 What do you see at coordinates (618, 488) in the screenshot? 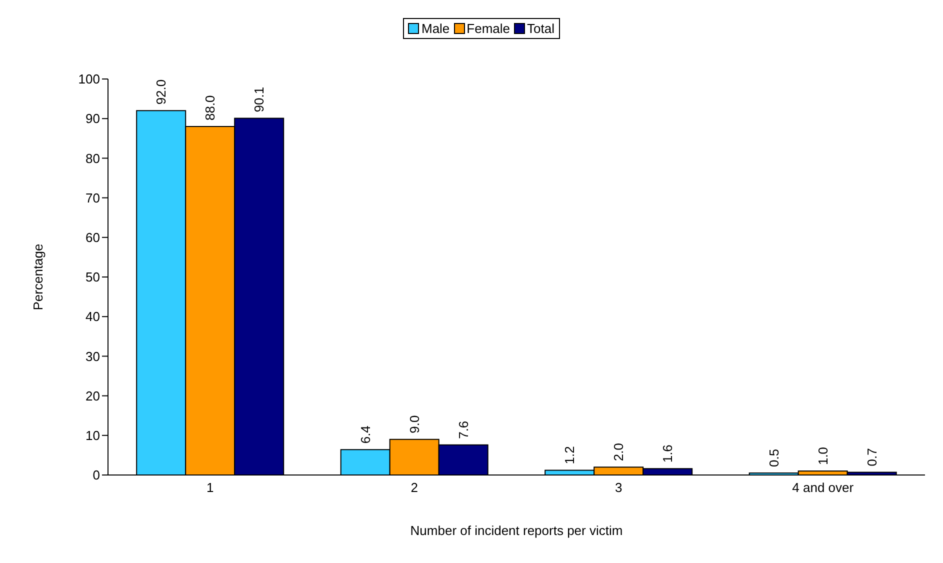
I see `x-tick-label: 3` at bounding box center [618, 488].